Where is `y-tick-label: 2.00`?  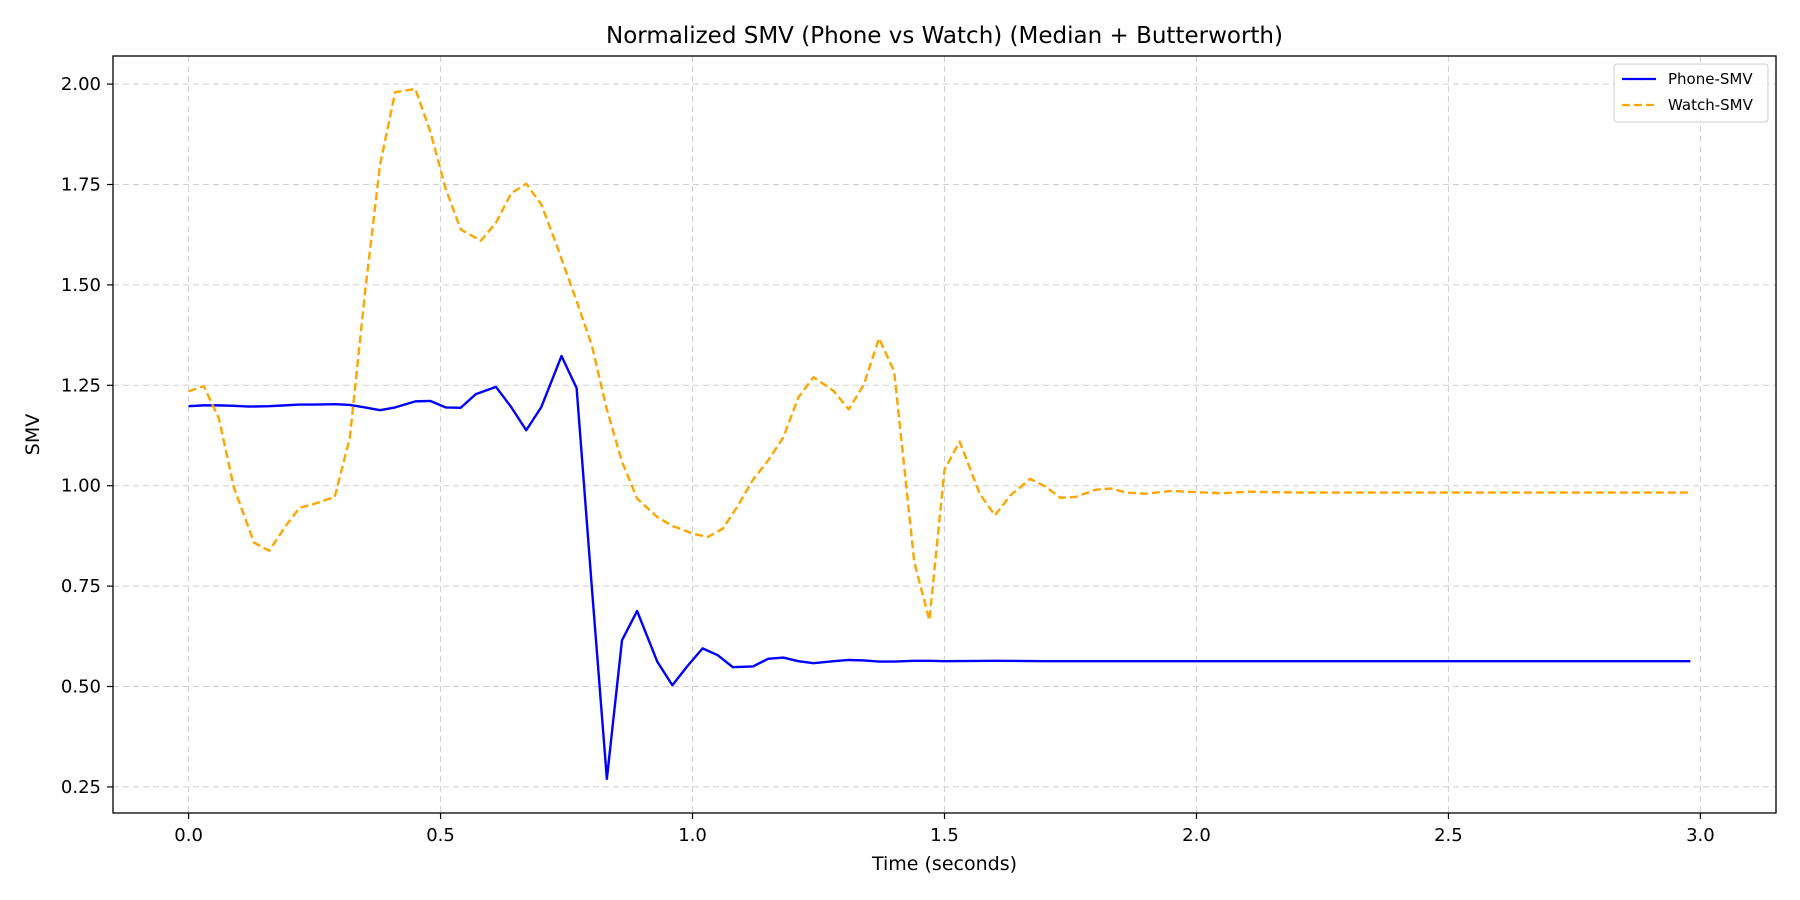 y-tick-label: 2.00 is located at coordinates (81, 84).